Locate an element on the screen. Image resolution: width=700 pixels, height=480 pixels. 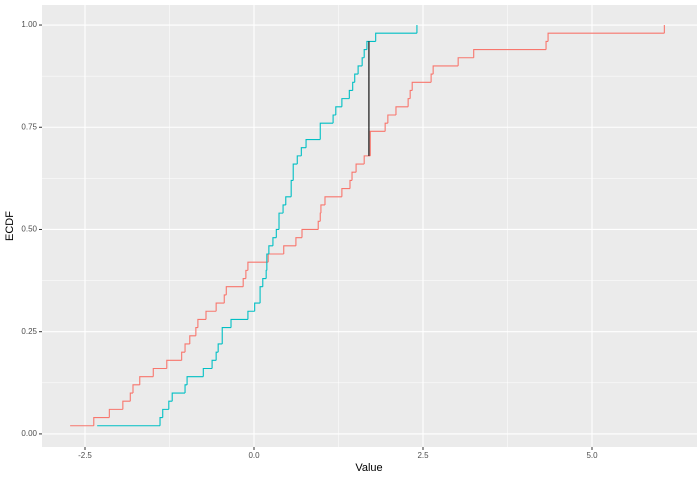
y-tick-label: 0.25 is located at coordinates (29, 331).